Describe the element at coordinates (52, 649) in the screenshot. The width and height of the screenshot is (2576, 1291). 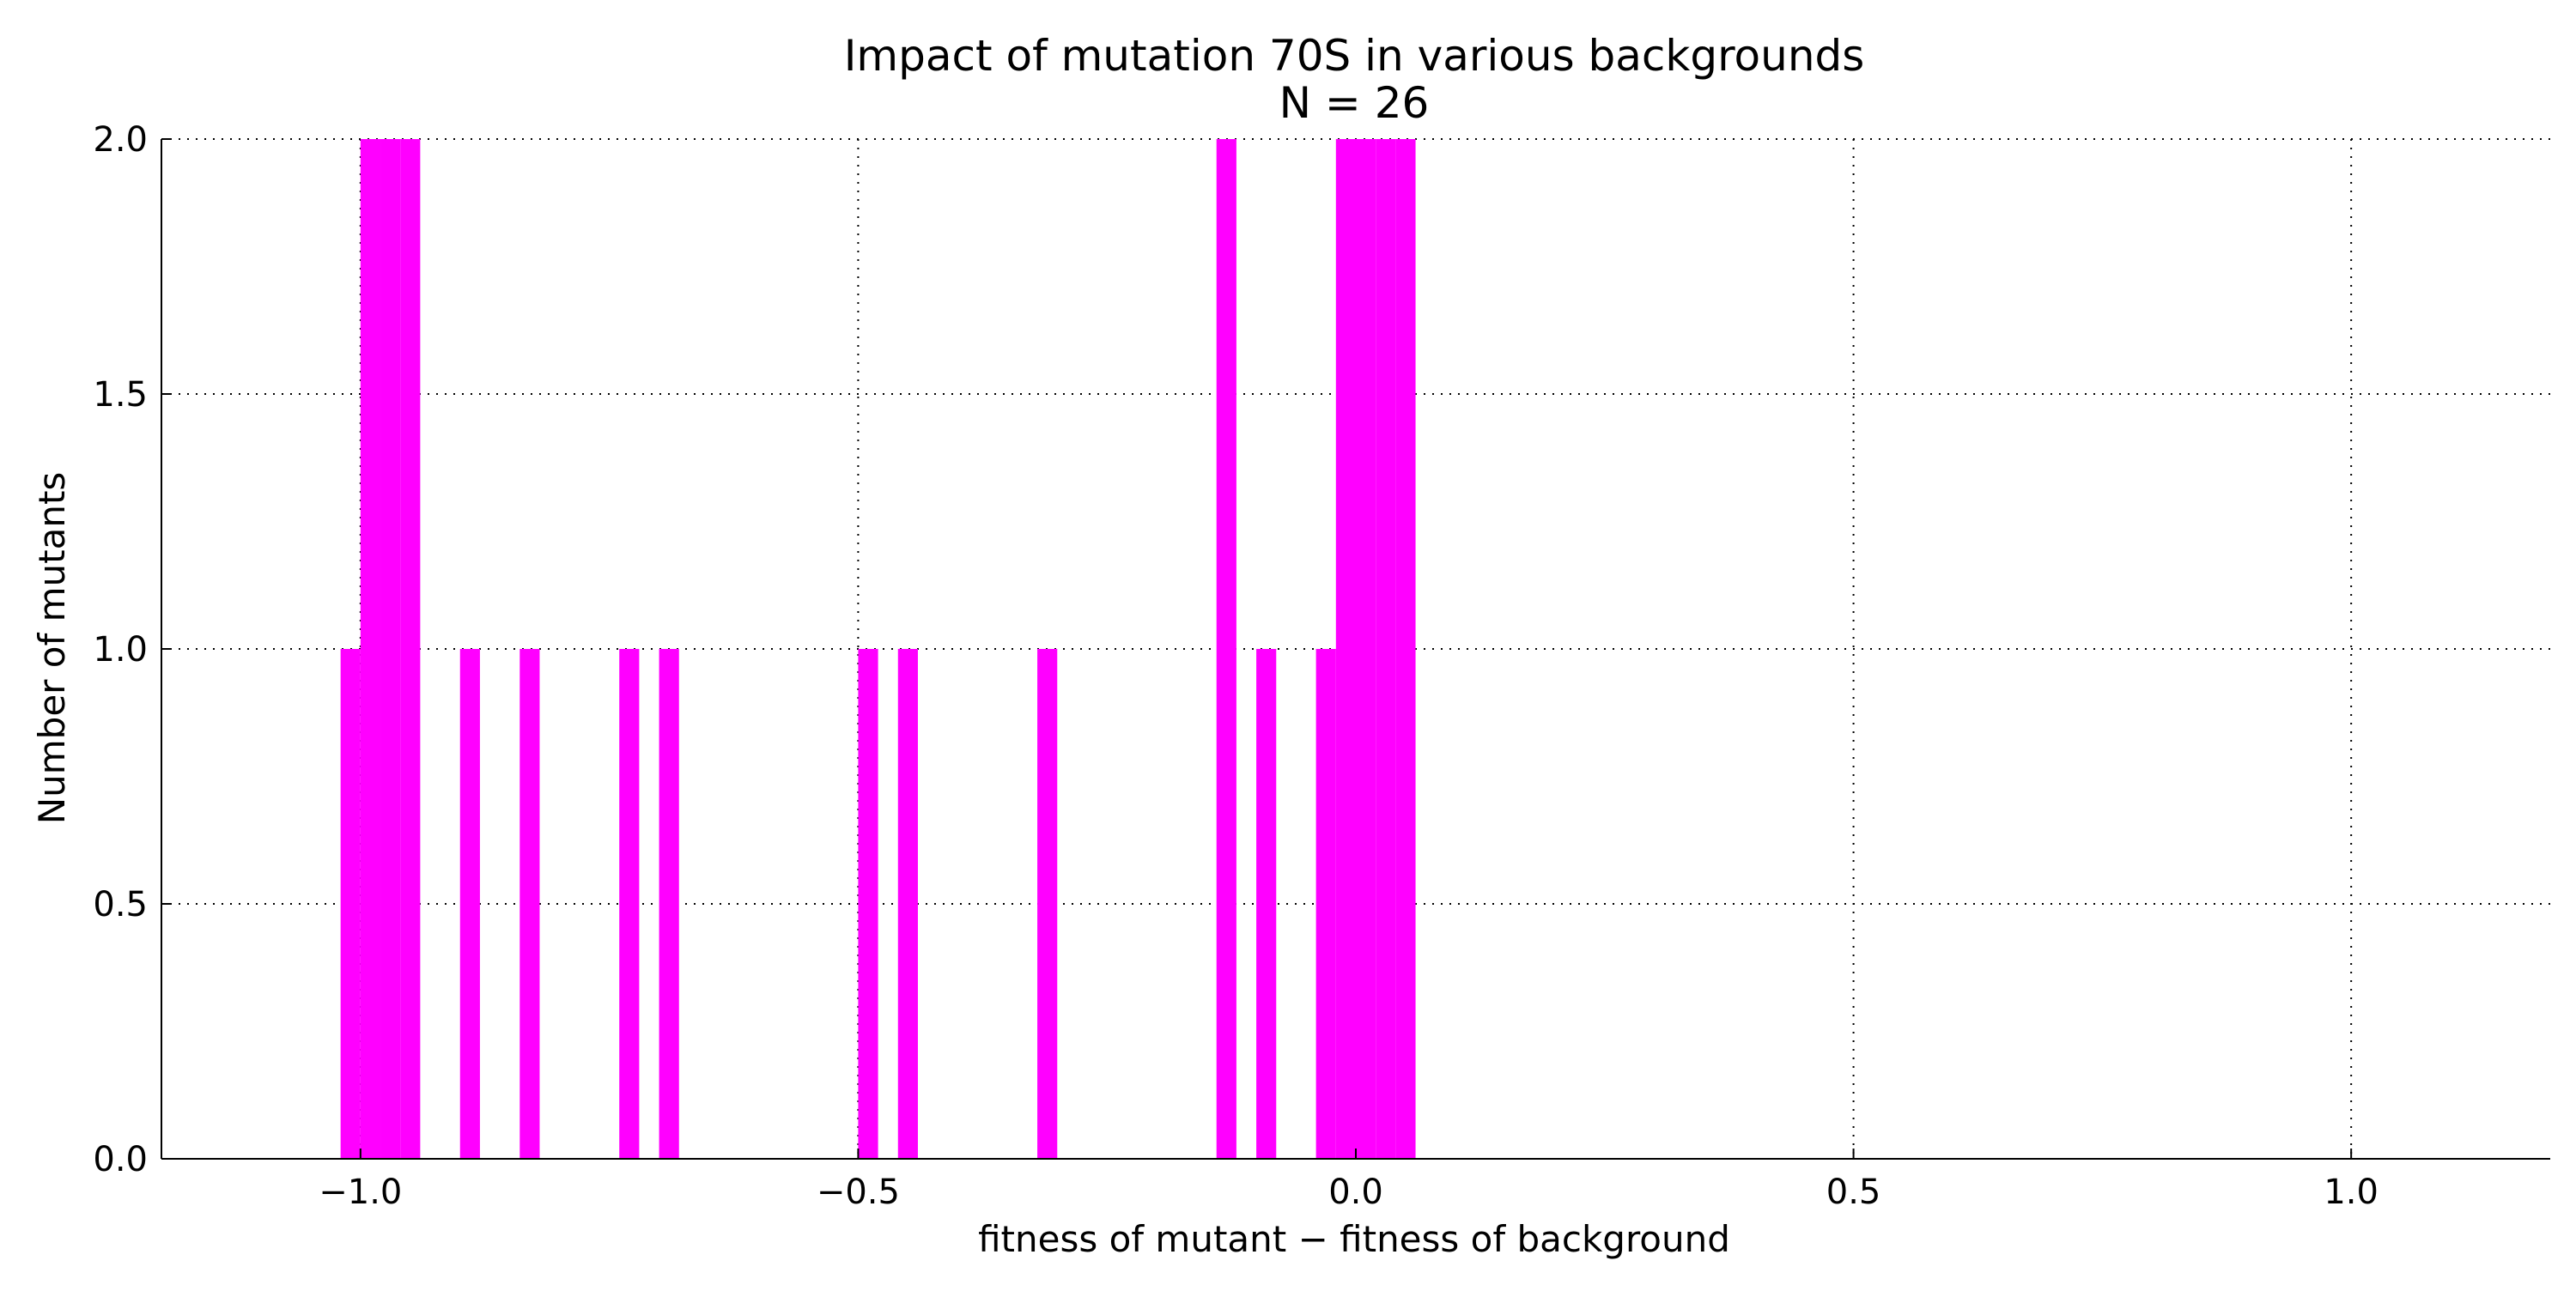
I see `y-axis-label: Number of mutants` at that location.